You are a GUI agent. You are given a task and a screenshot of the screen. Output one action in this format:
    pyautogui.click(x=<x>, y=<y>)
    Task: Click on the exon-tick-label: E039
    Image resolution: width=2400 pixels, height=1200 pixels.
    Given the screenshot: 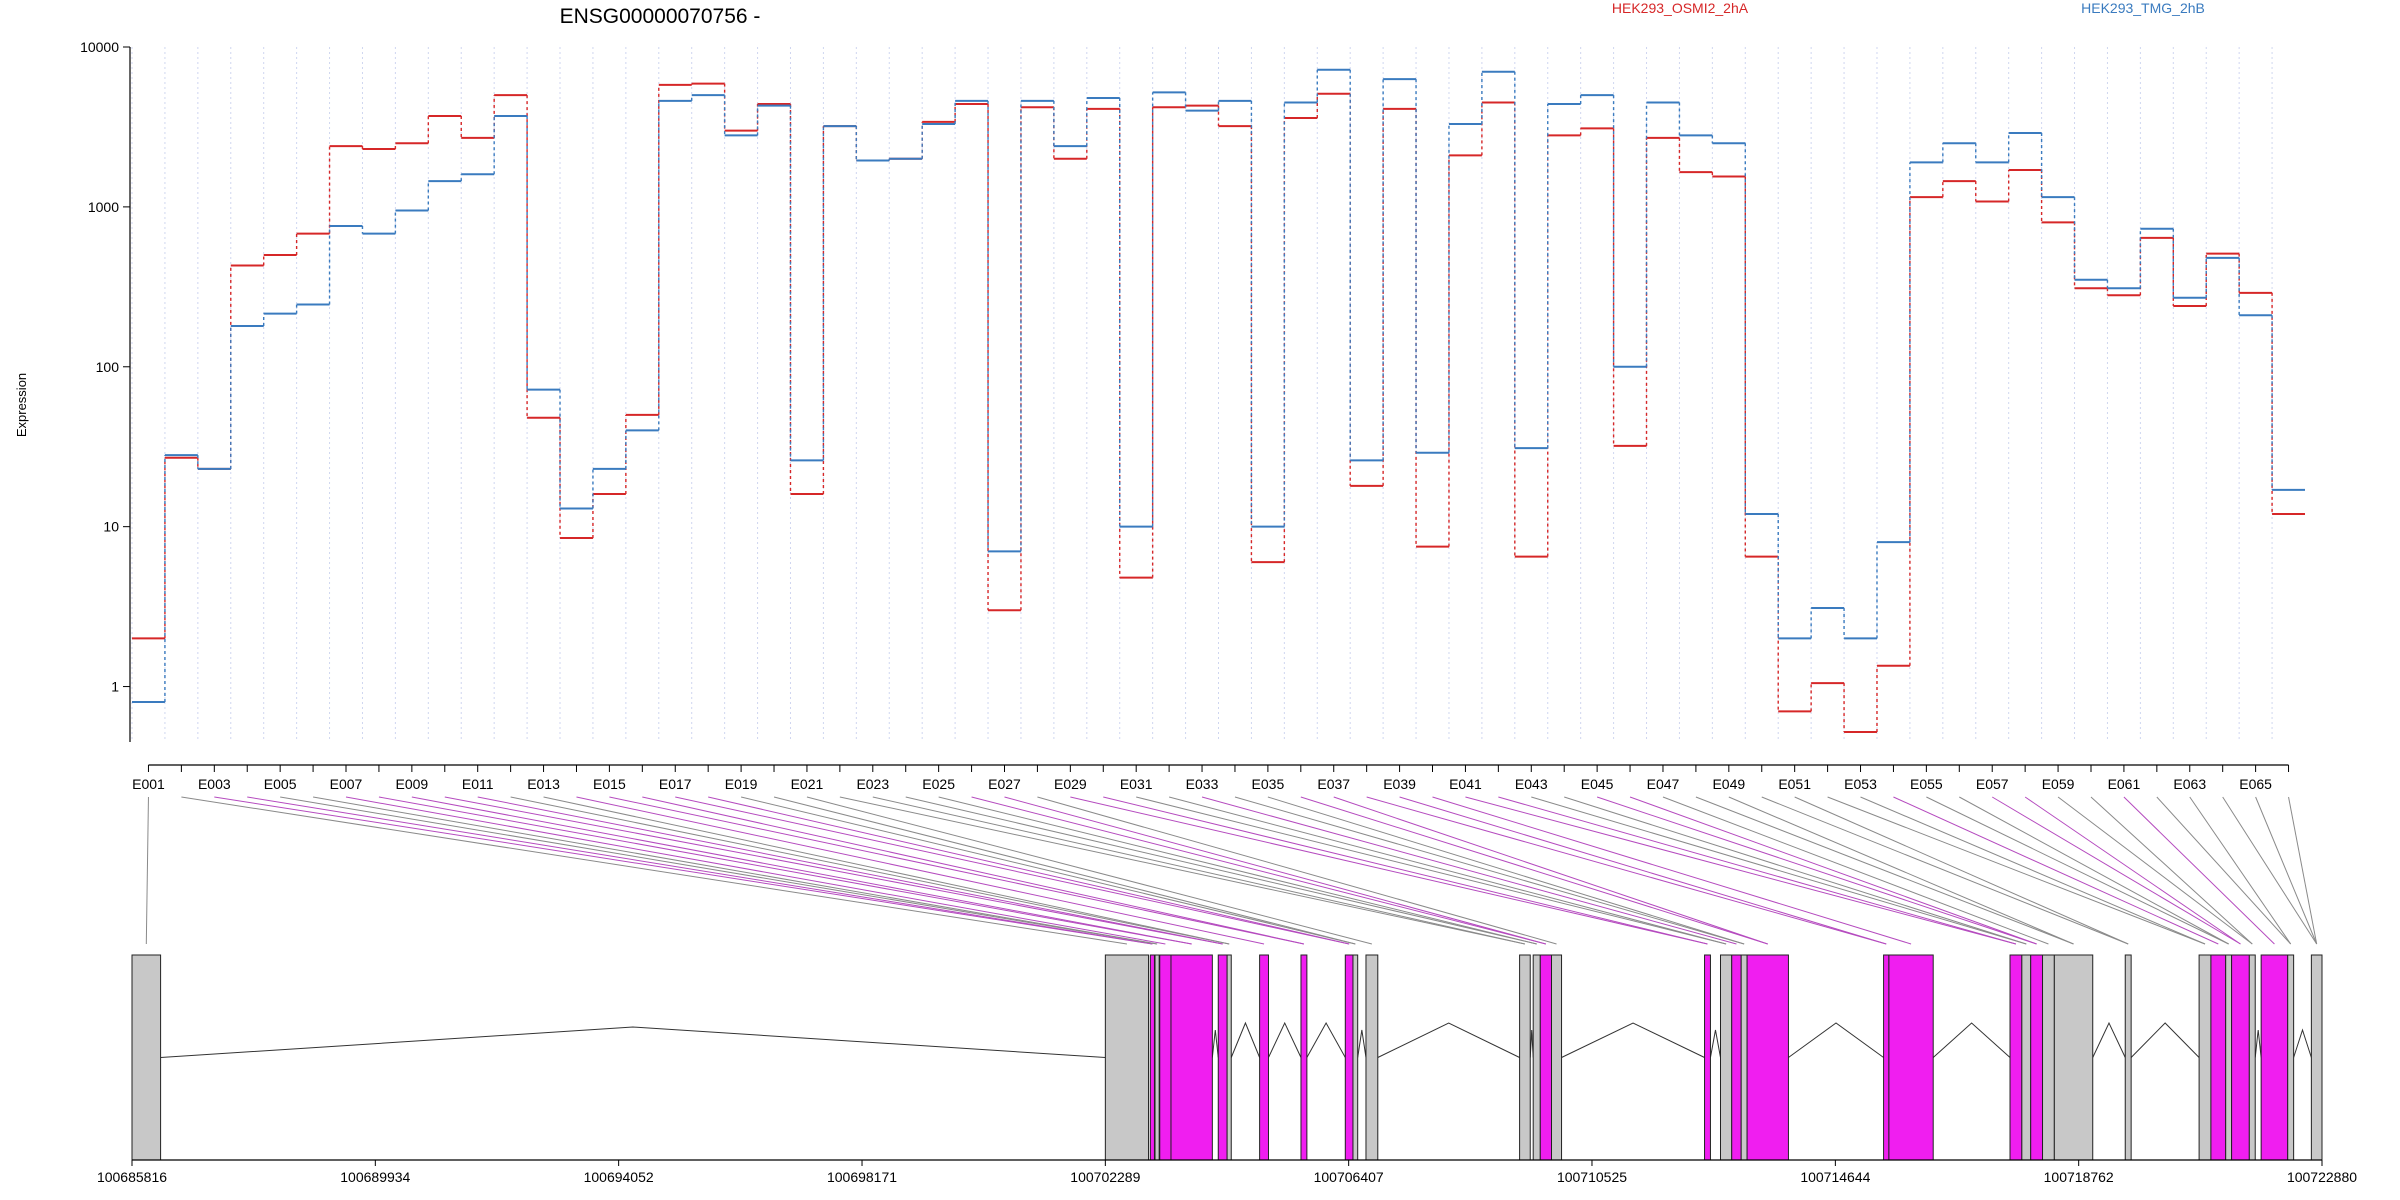 What is the action you would take?
    pyautogui.click(x=1399, y=784)
    